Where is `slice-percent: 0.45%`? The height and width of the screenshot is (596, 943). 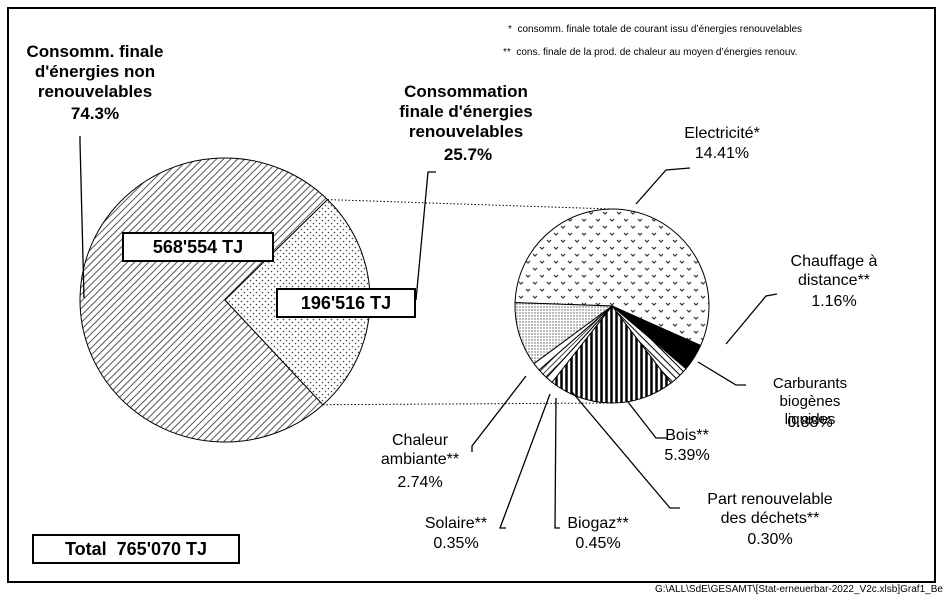
slice-percent: 0.45% is located at coordinates (598, 543).